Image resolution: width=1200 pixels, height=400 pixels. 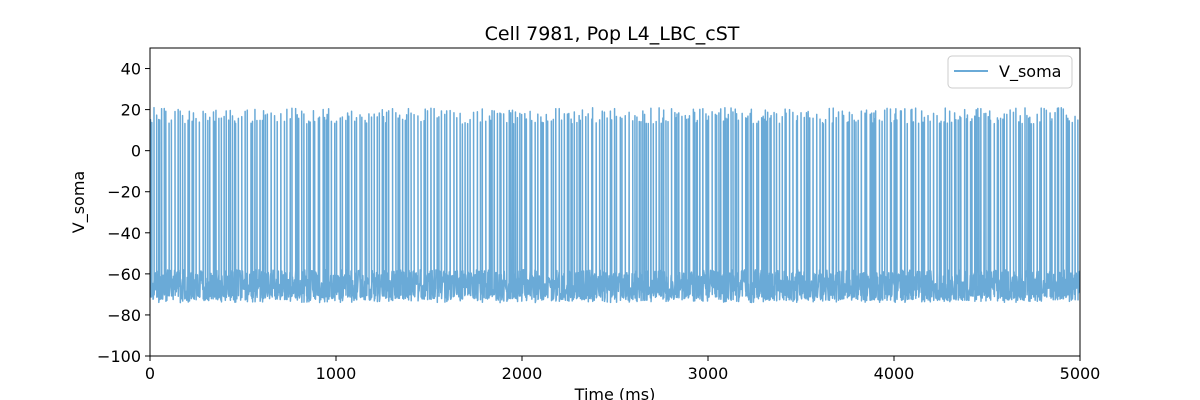 I want to click on x-axis-ticks: 0 1000 2000 3000 4000 5000, so click(x=622, y=369).